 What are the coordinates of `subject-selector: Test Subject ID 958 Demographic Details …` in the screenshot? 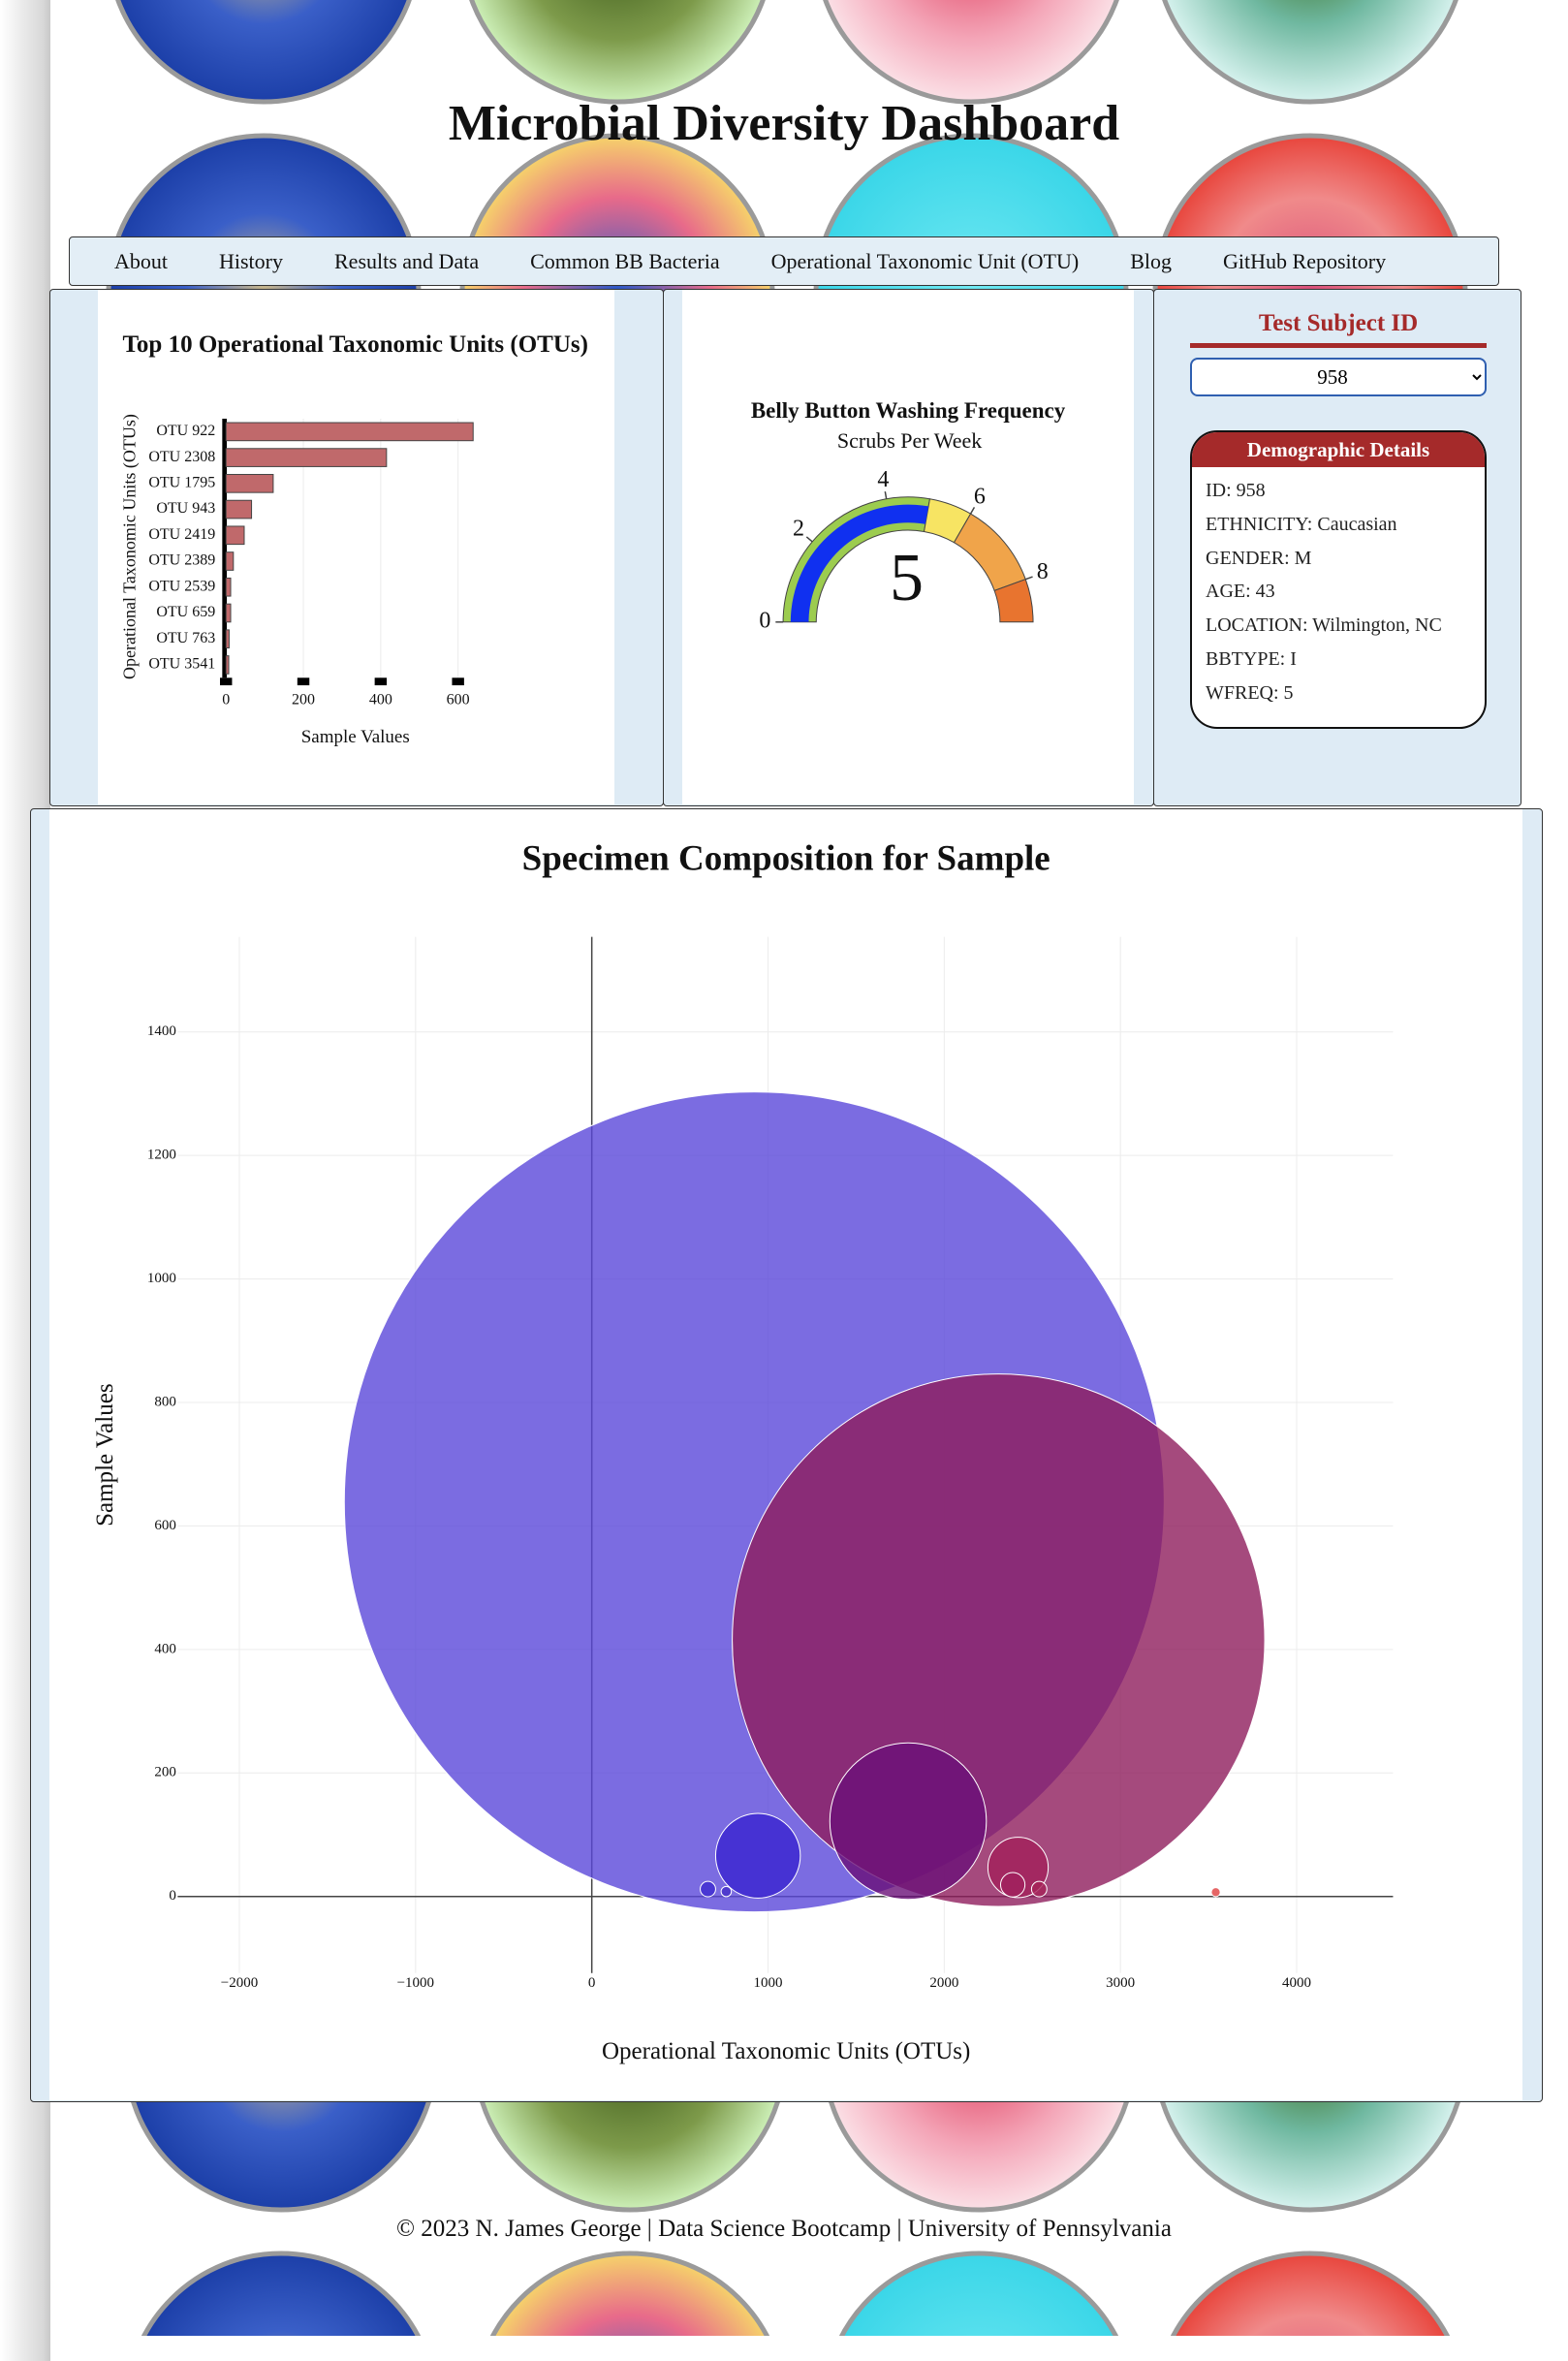 It's located at (1338, 520).